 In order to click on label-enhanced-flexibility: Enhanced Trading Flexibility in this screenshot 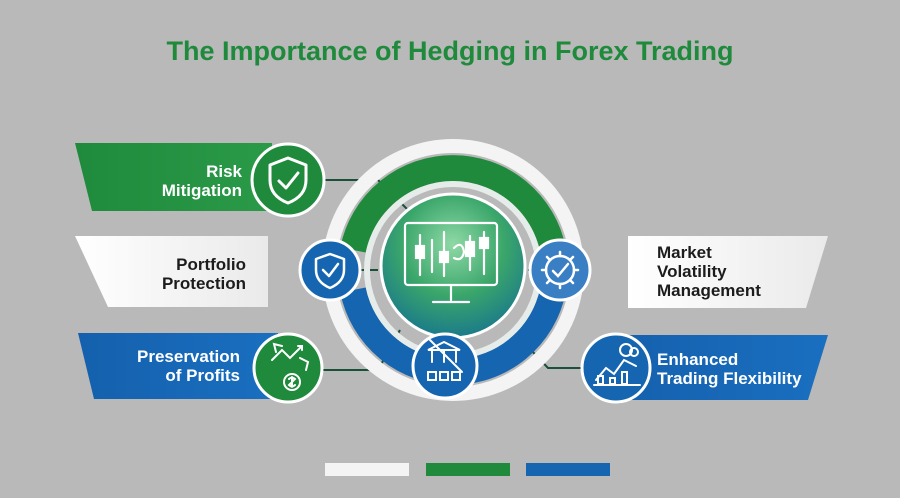, I will do `click(737, 369)`.